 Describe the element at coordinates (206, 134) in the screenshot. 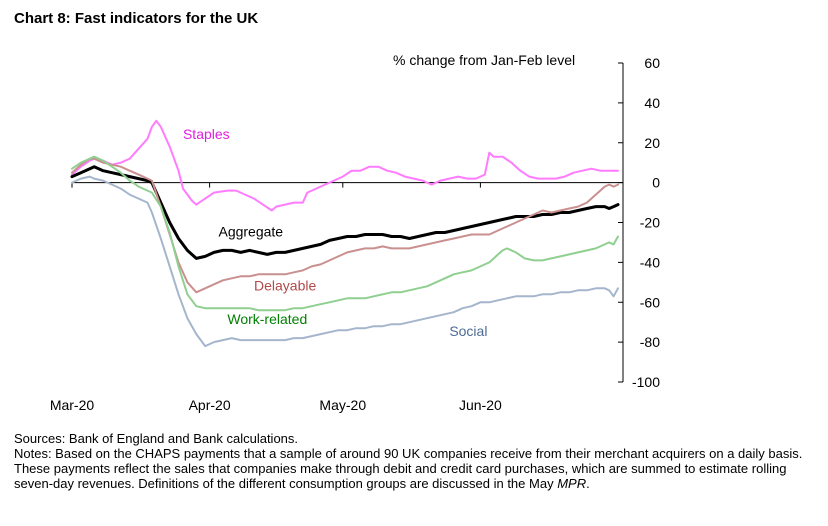

I see `series-label-staples: Staples` at that location.